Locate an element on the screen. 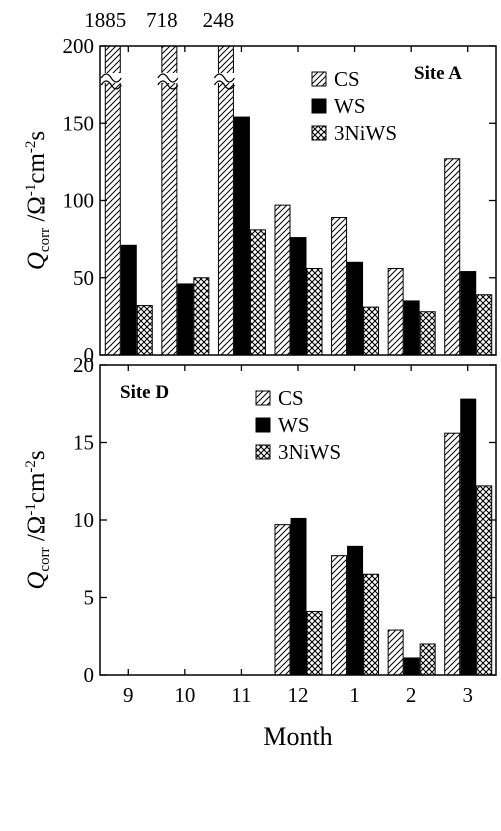  panel-label: Site D is located at coordinates (144, 392).